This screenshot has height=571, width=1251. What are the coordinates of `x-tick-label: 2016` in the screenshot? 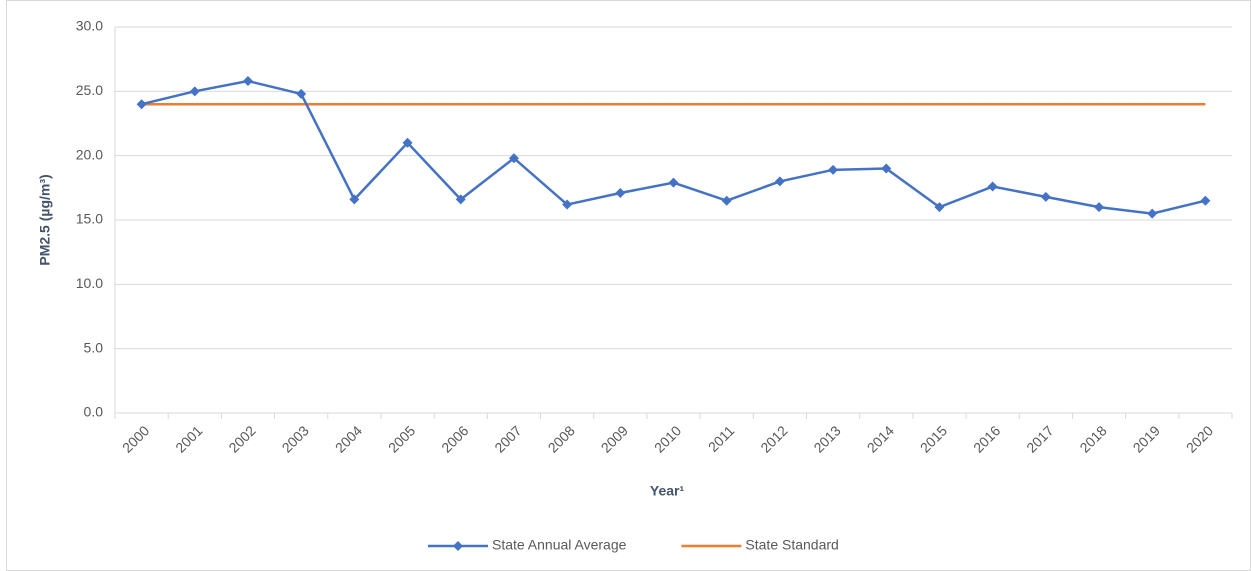 It's located at (986, 438).